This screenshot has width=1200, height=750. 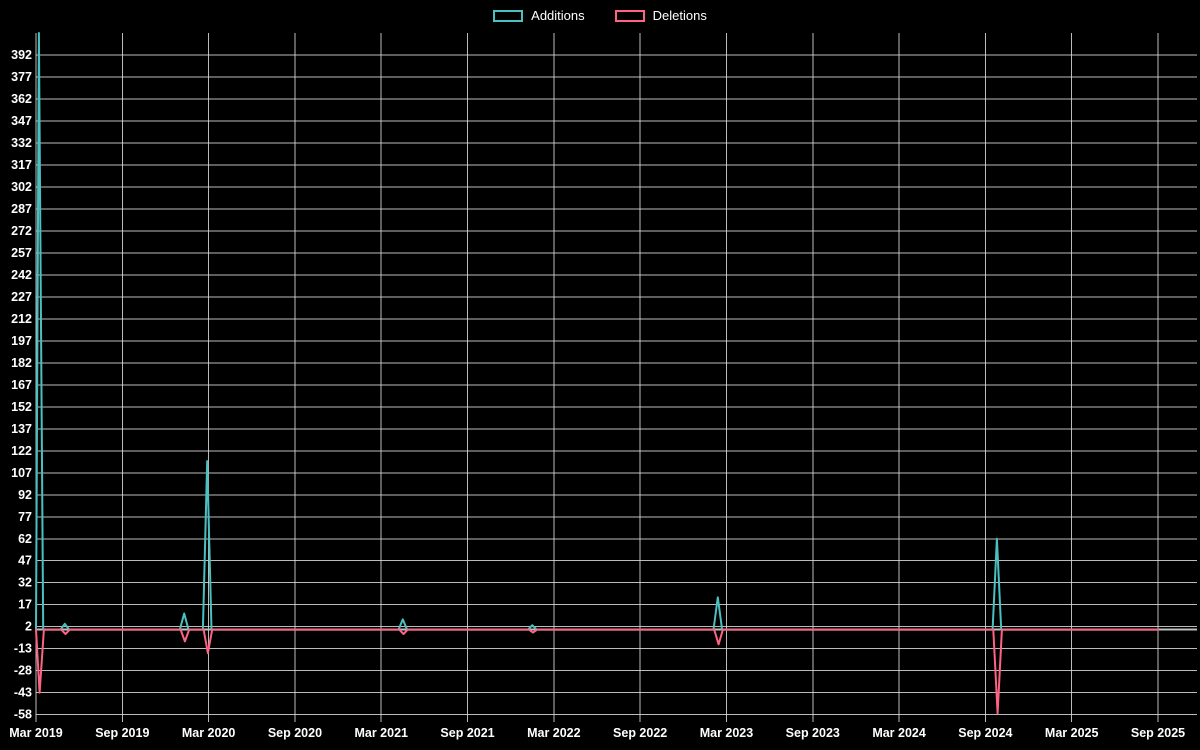 I want to click on legend-label-additions: Additions, so click(x=558, y=15).